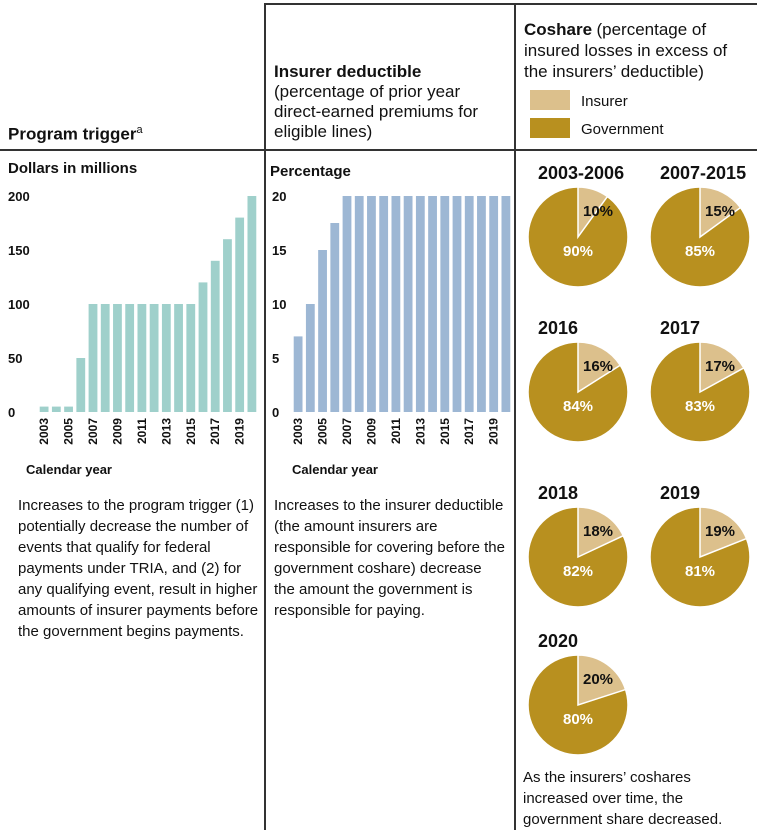  I want to click on pie-period-label: 2018, so click(558, 493).